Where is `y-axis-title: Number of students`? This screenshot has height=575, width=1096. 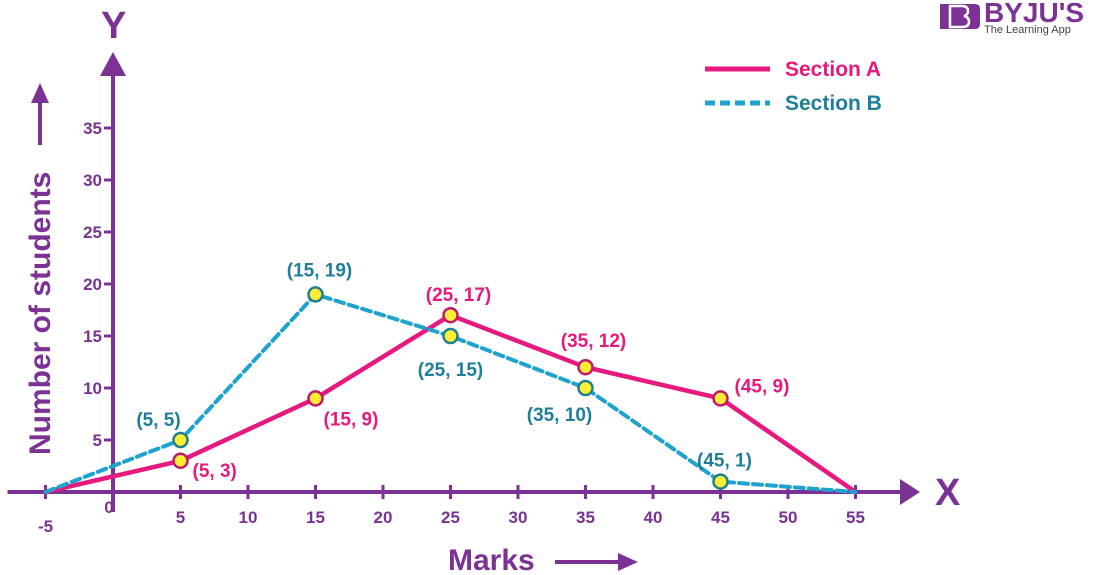 y-axis-title: Number of students is located at coordinates (40, 313).